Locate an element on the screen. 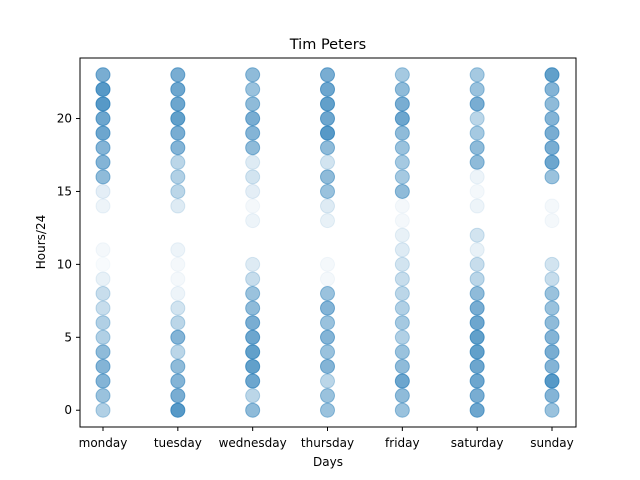  y-axis-label: Hours/24 is located at coordinates (41, 242).